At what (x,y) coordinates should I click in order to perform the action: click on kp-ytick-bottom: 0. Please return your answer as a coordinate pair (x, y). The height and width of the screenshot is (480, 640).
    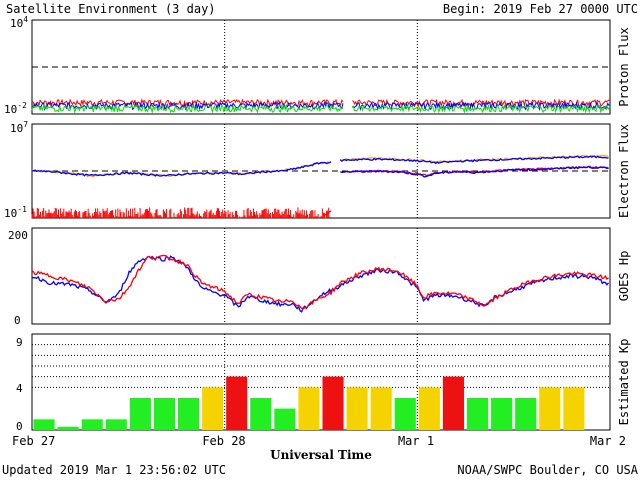
    Looking at the image, I should click on (19, 426).